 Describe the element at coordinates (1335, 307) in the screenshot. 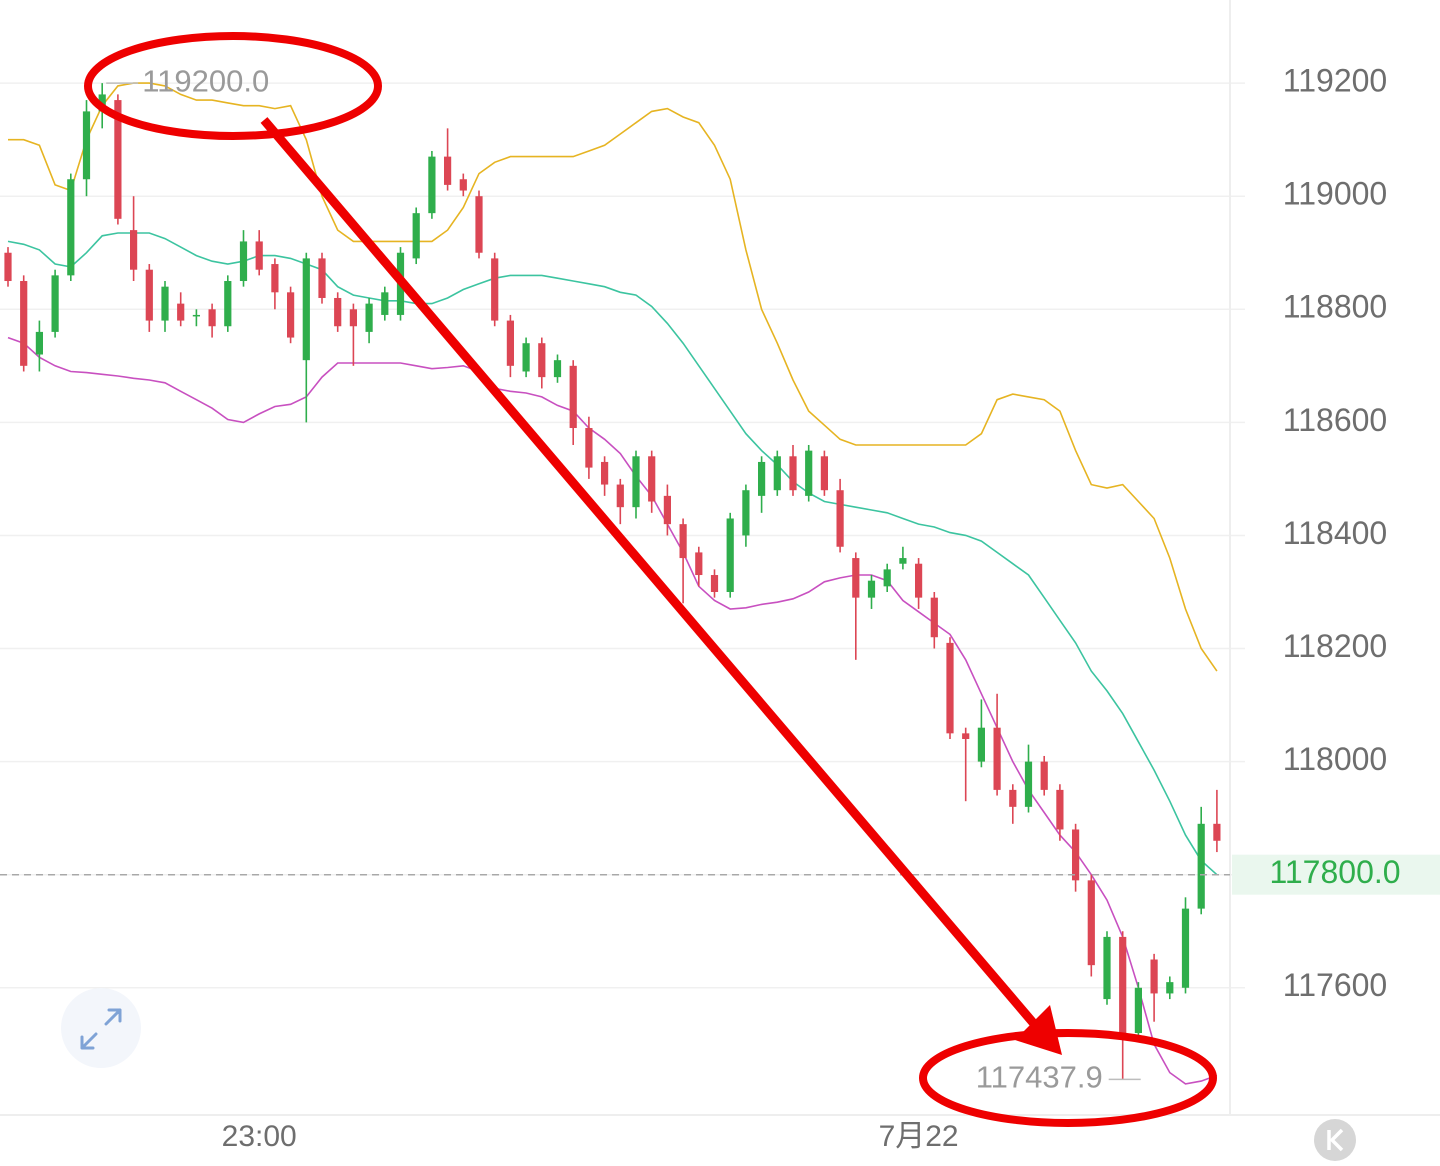

I see `y-tick-label: 118800` at that location.